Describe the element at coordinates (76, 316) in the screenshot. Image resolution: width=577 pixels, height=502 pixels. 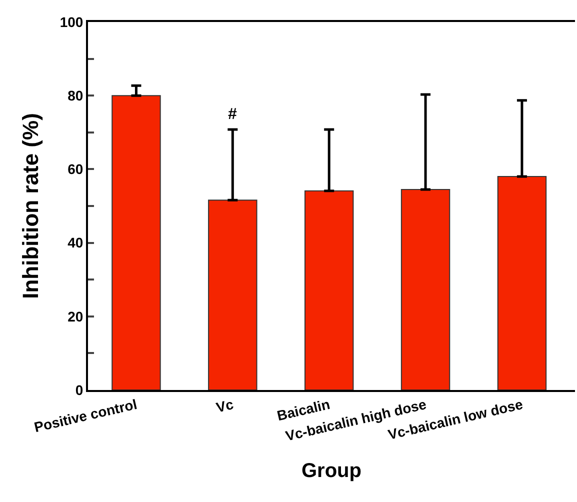
I see `y-tick-label: 20` at that location.